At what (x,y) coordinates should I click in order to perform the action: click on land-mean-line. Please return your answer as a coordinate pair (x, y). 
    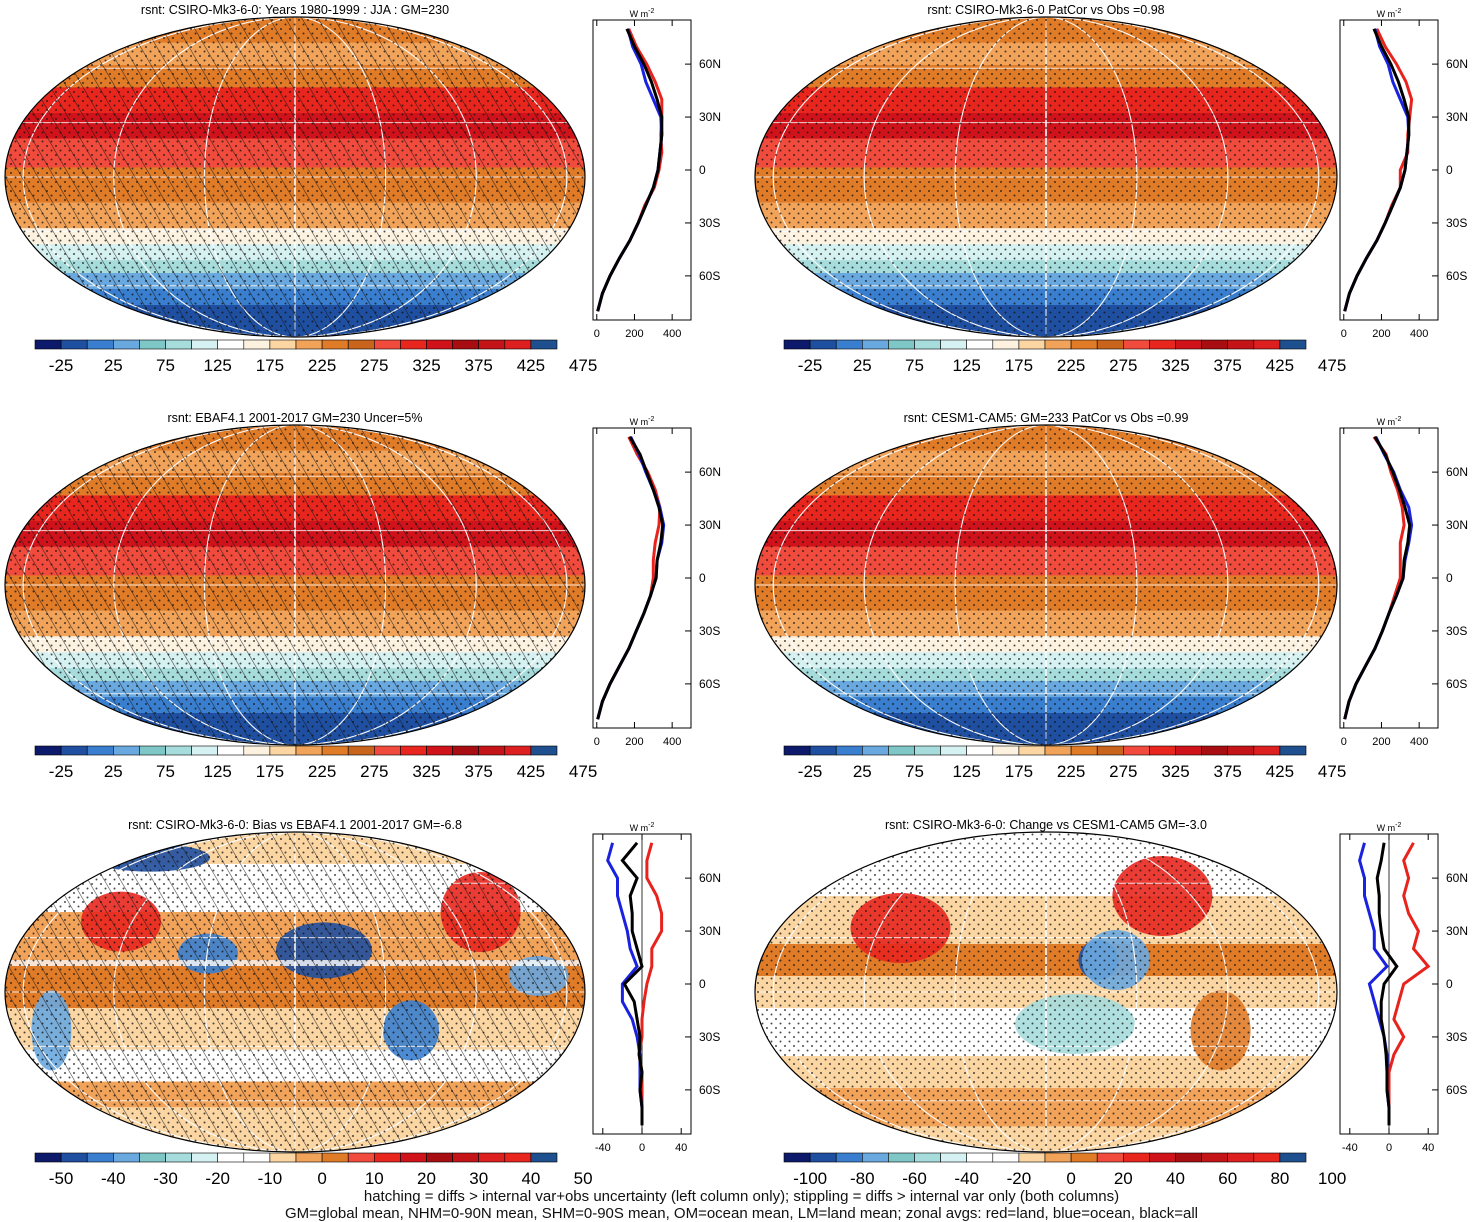
    Looking at the image, I should click on (1409, 984).